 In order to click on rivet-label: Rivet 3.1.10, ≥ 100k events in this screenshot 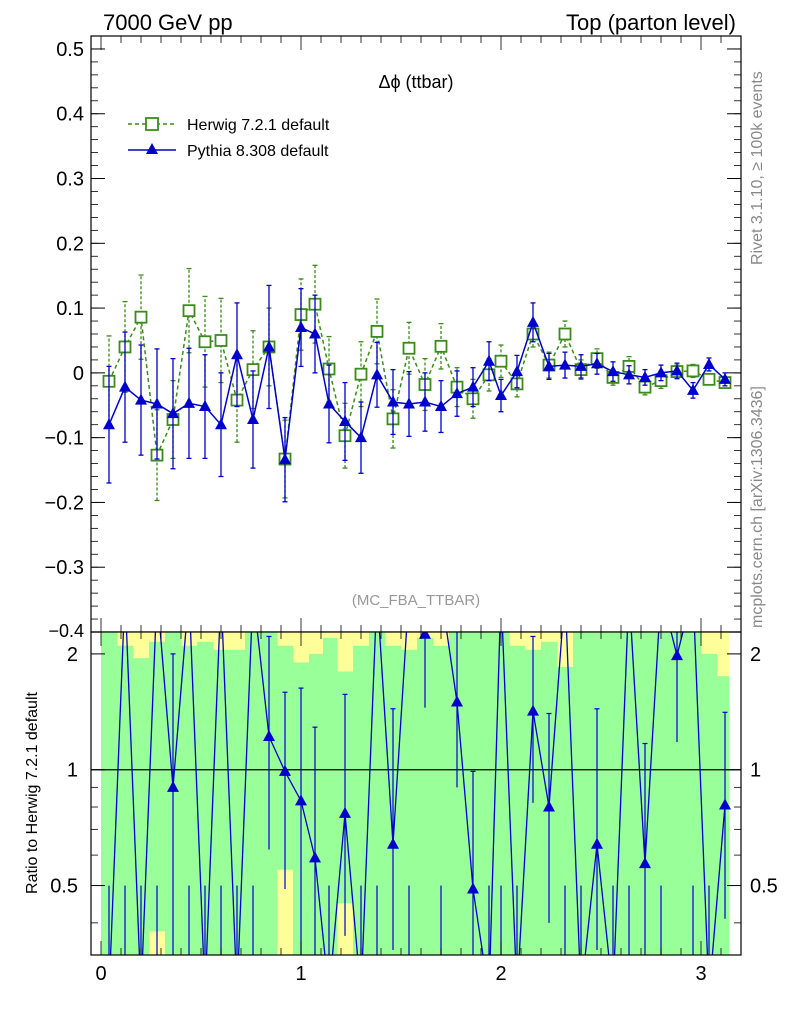, I will do `click(757, 168)`.